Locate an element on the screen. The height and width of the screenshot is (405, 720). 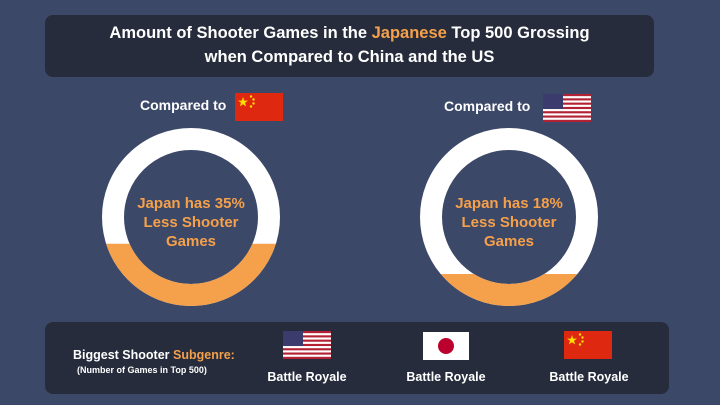
subgenre-sublabel: (Number of Games in Top 500) is located at coordinates (142, 370).